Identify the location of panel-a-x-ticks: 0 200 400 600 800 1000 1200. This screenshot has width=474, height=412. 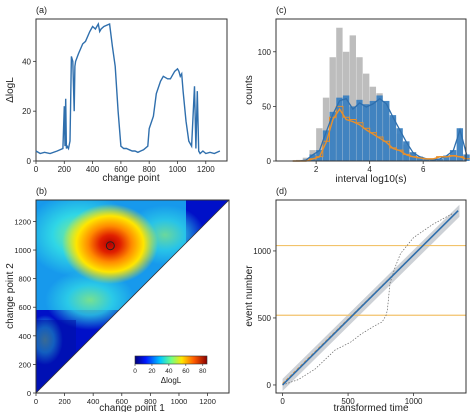
(124, 167).